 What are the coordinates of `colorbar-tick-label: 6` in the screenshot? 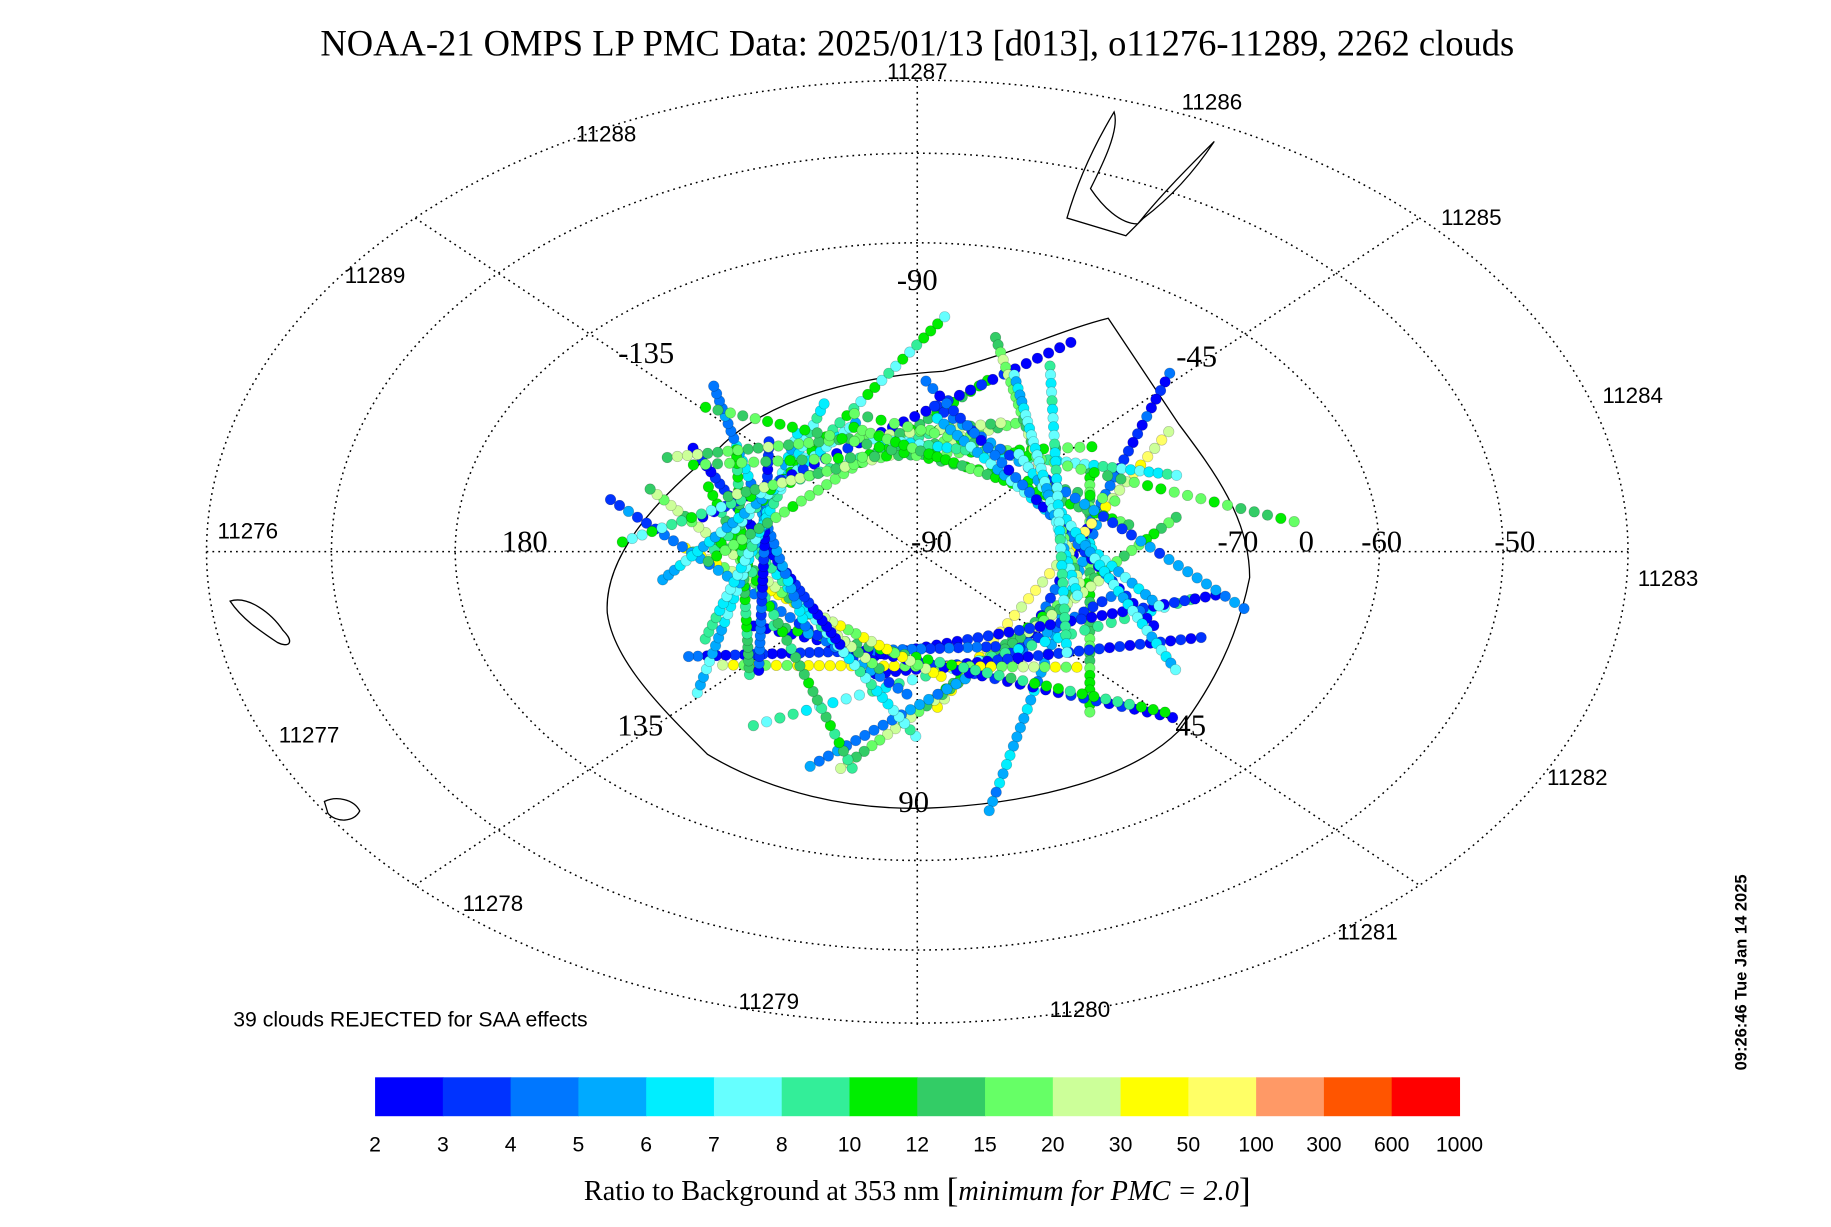 It's located at (646, 1144).